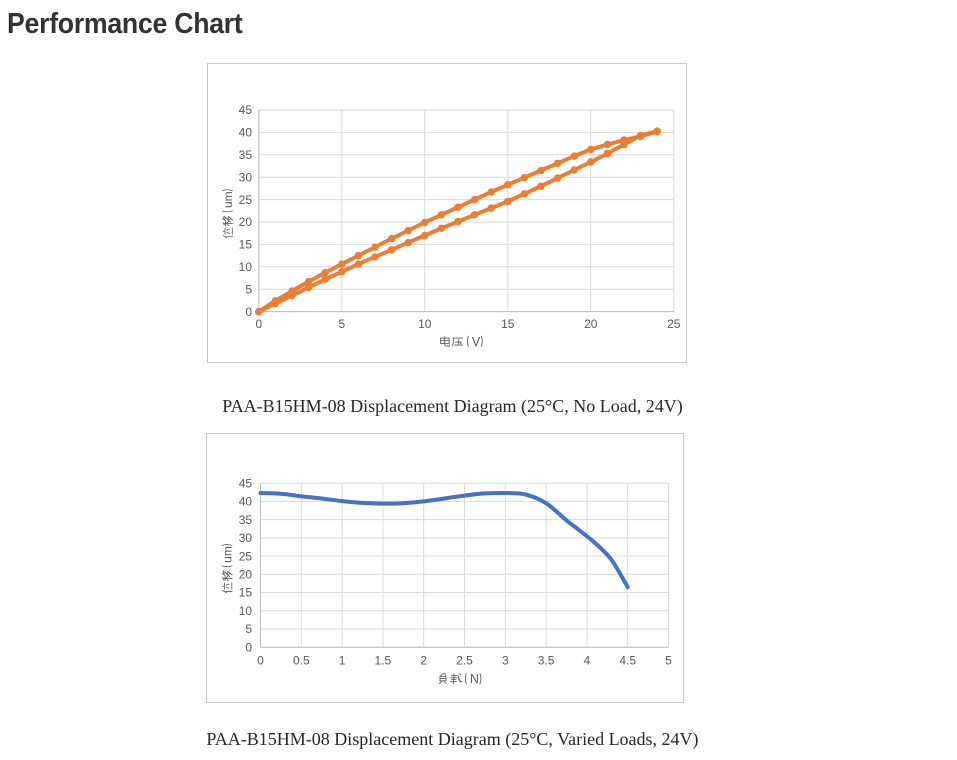  Describe the element at coordinates (475, 342) in the screenshot. I see `svg-text: V` at that location.